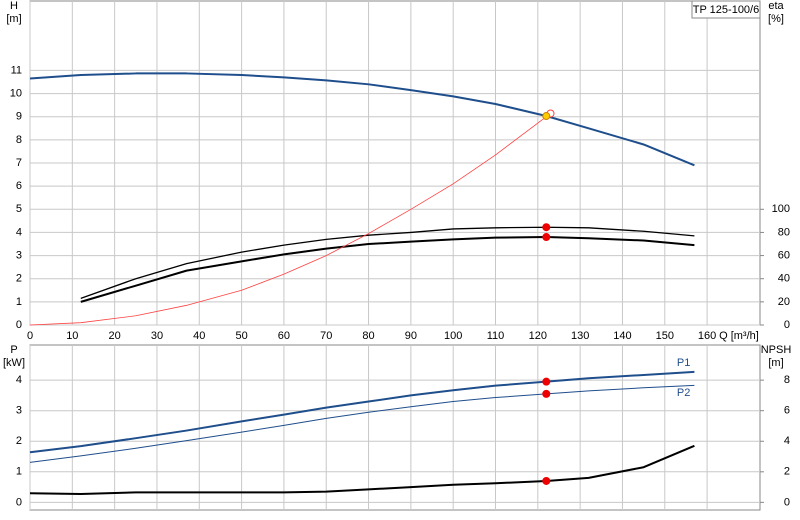 The height and width of the screenshot is (520, 800). I want to click on x-tick-label: 0, so click(30, 336).